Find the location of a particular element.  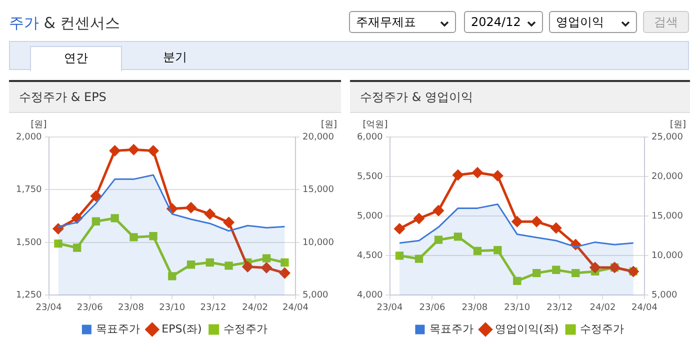

text: 분기 is located at coordinates (175, 57).